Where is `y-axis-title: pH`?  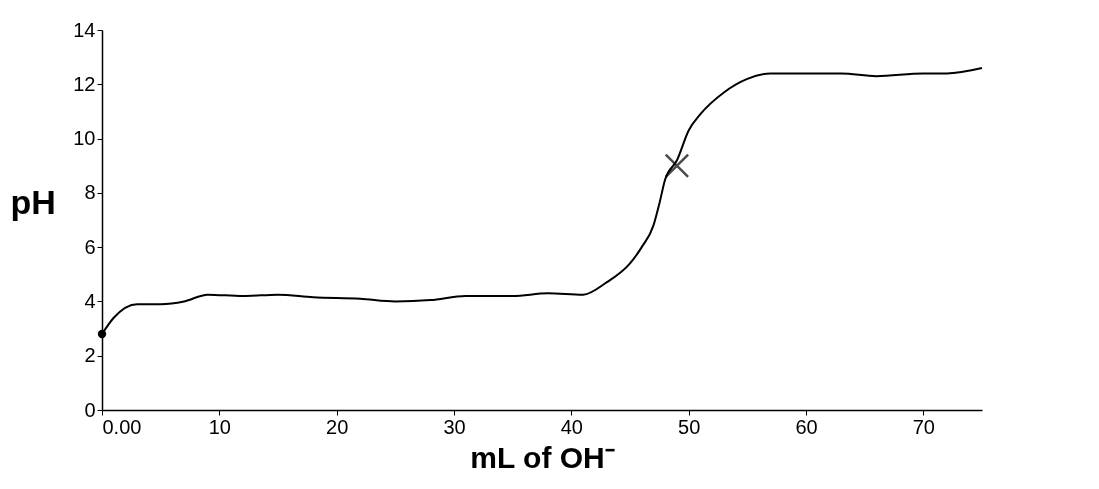 y-axis-title: pH is located at coordinates (33, 201).